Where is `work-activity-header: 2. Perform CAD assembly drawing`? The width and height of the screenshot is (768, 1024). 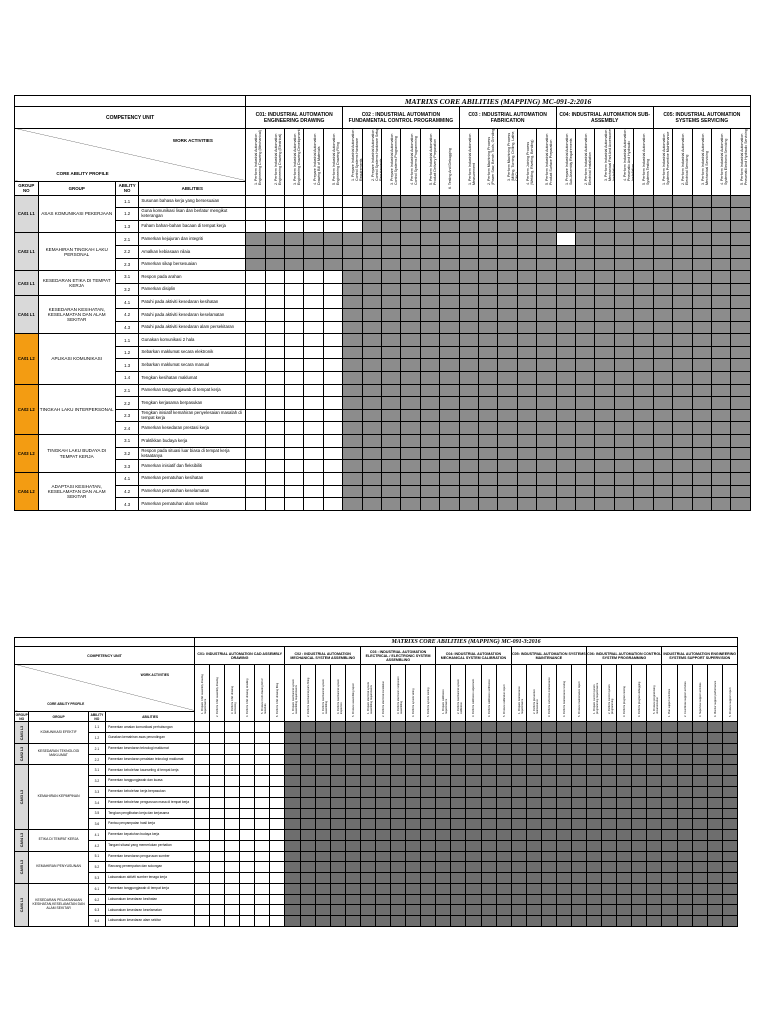 work-activity-header: 2. Perform CAD assembly drawing is located at coordinates (217, 693).